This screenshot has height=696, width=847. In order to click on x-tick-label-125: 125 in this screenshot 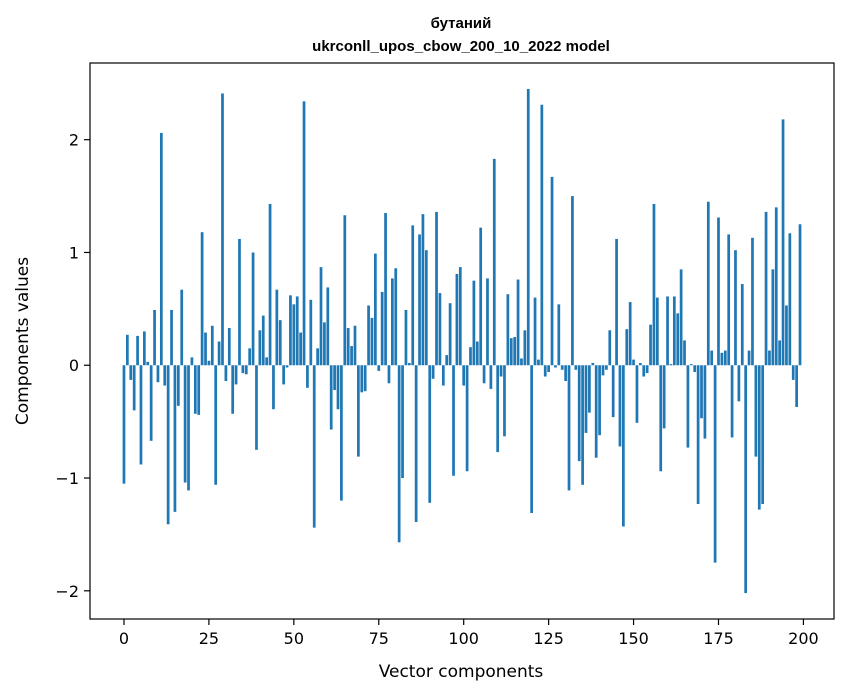, I will do `click(548, 638)`.